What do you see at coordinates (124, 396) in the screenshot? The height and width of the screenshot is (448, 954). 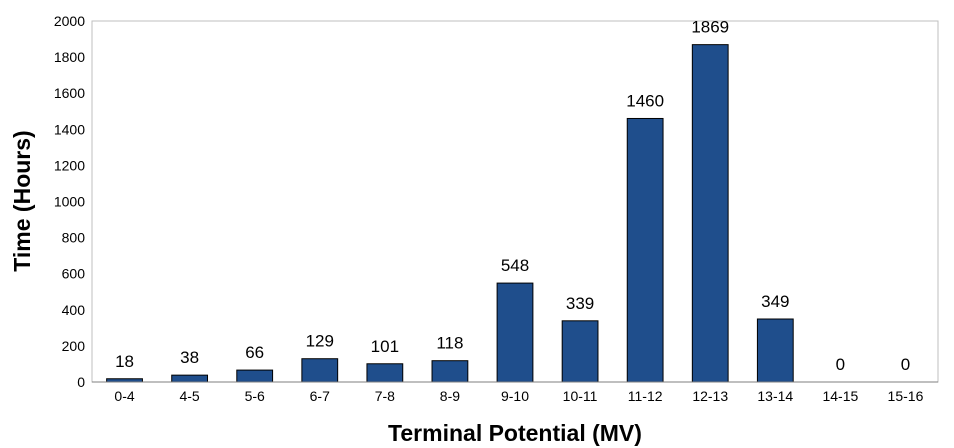 I see `x-tick-label: 0-4` at bounding box center [124, 396].